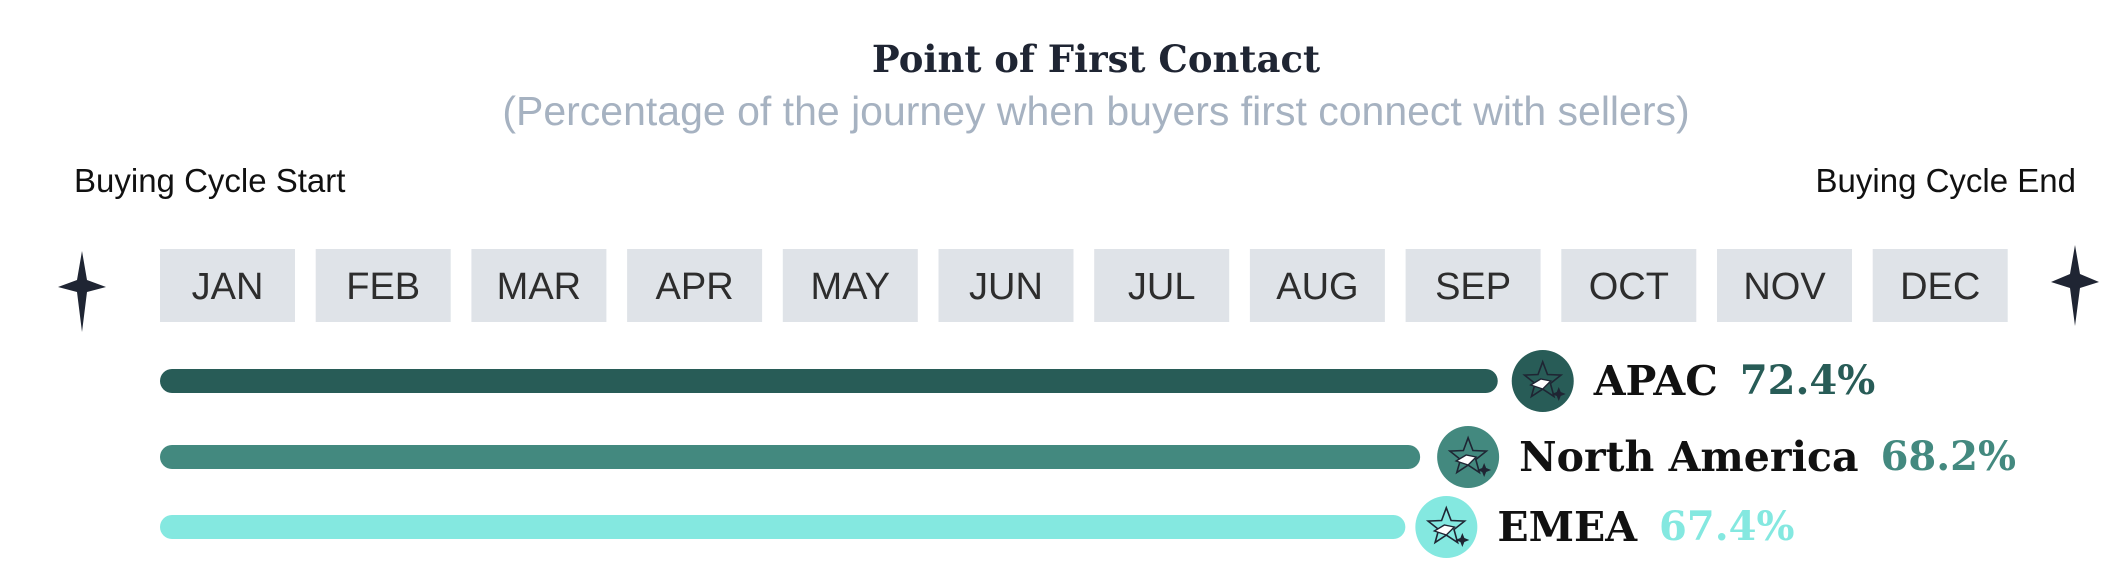  Describe the element at coordinates (1726, 526) in the screenshot. I see `value-label-emea: 67.4%` at that location.